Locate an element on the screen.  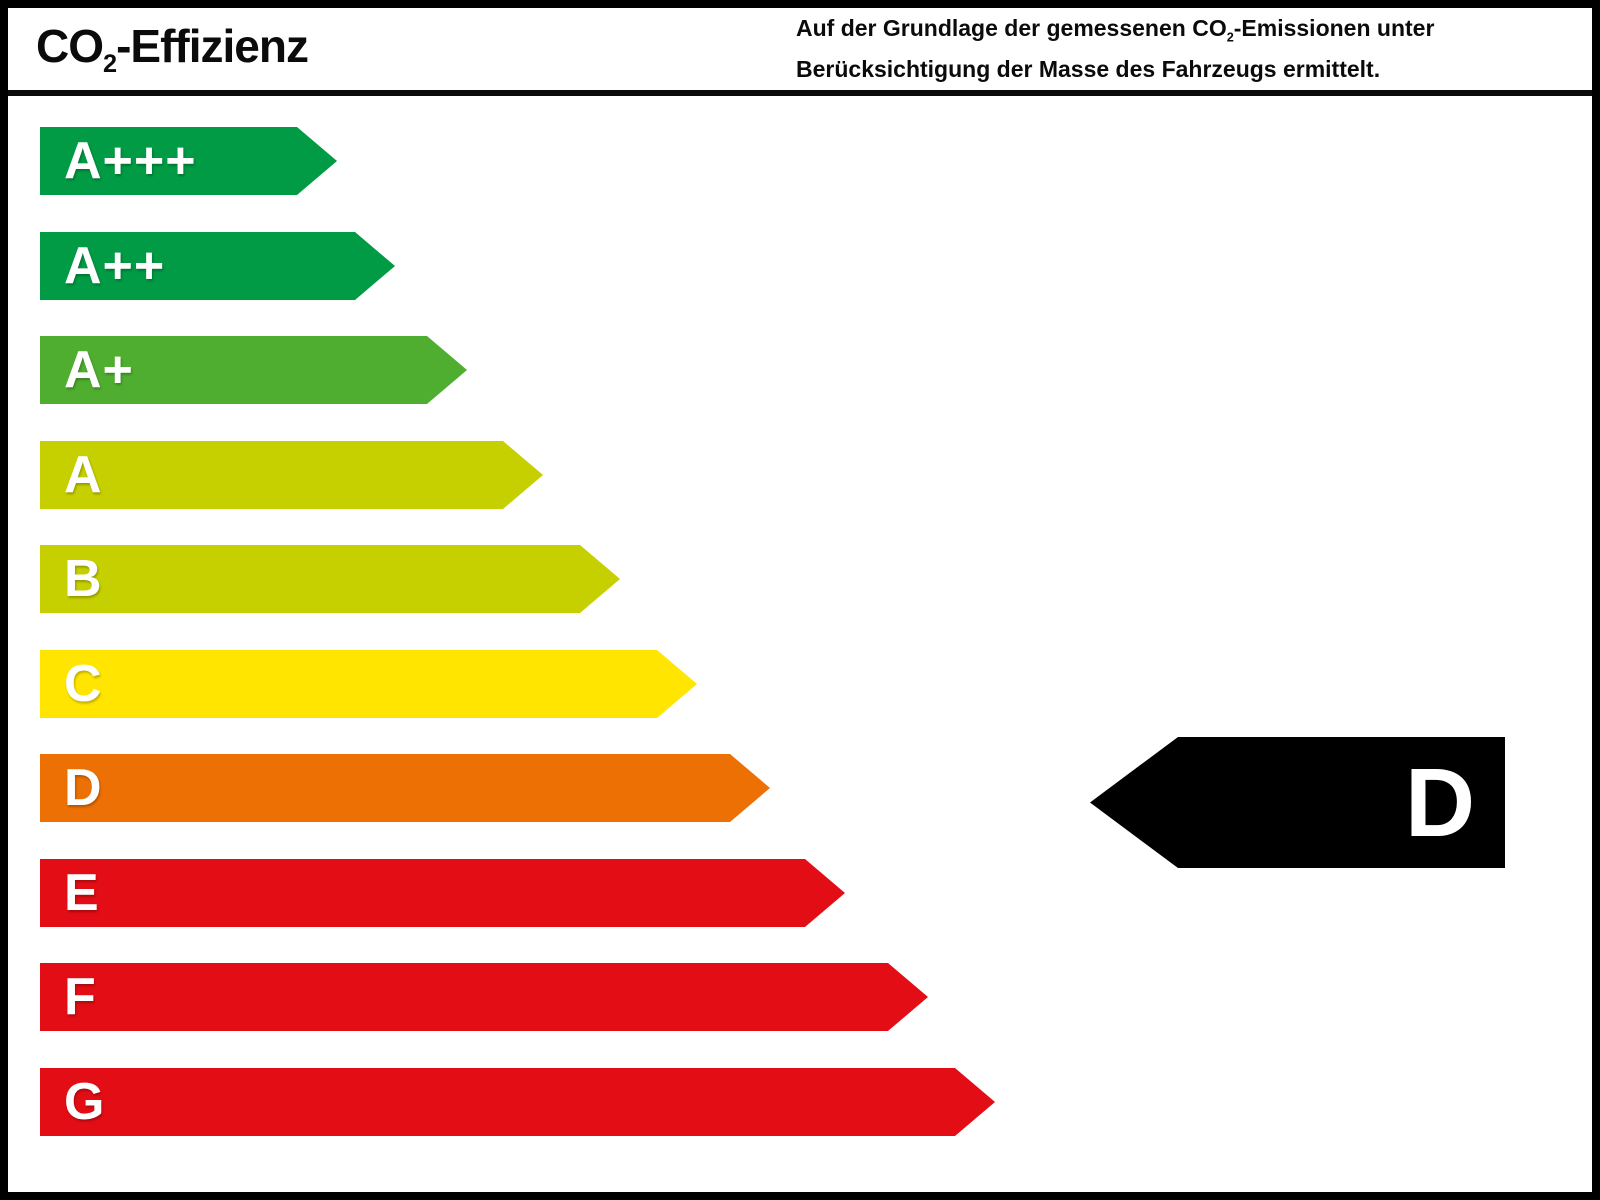
bar-label-c: C is located at coordinates (83, 684).